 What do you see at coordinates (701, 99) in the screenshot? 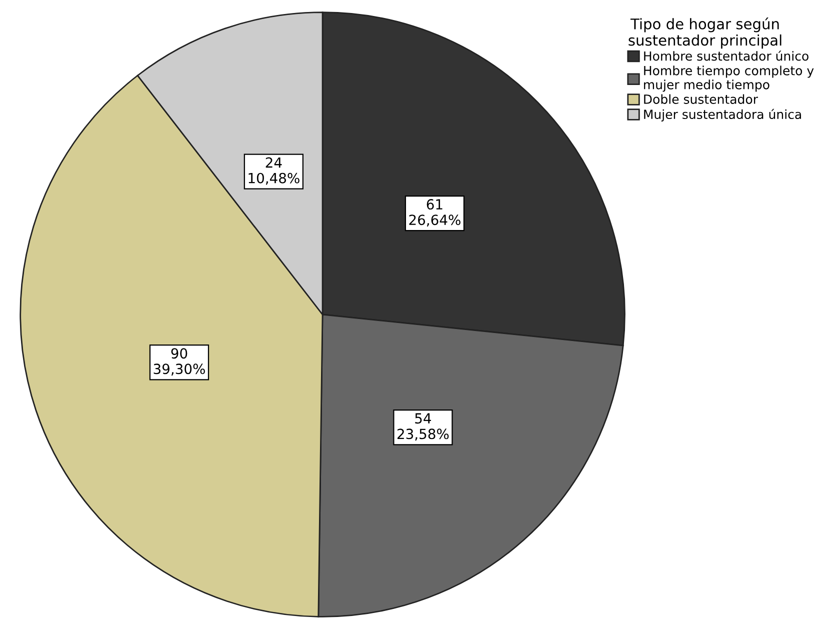
I see `legend-label: Doble sustentador` at bounding box center [701, 99].